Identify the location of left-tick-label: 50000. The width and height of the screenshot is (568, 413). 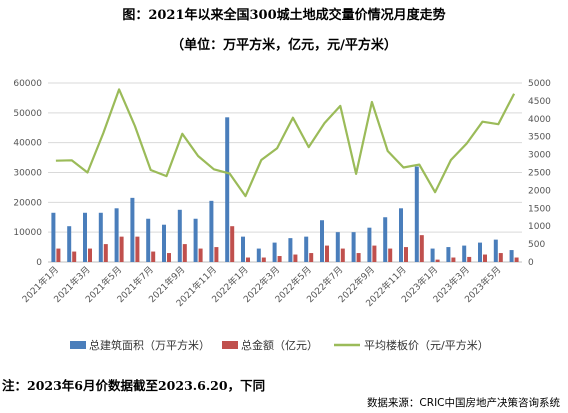
(27, 114).